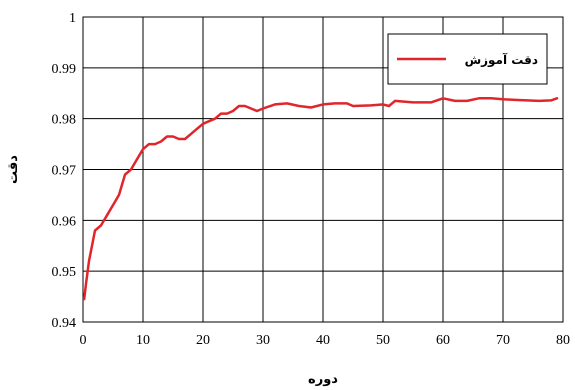  Describe the element at coordinates (13, 169) in the screenshot. I see `y-axis-title: دقت` at that location.